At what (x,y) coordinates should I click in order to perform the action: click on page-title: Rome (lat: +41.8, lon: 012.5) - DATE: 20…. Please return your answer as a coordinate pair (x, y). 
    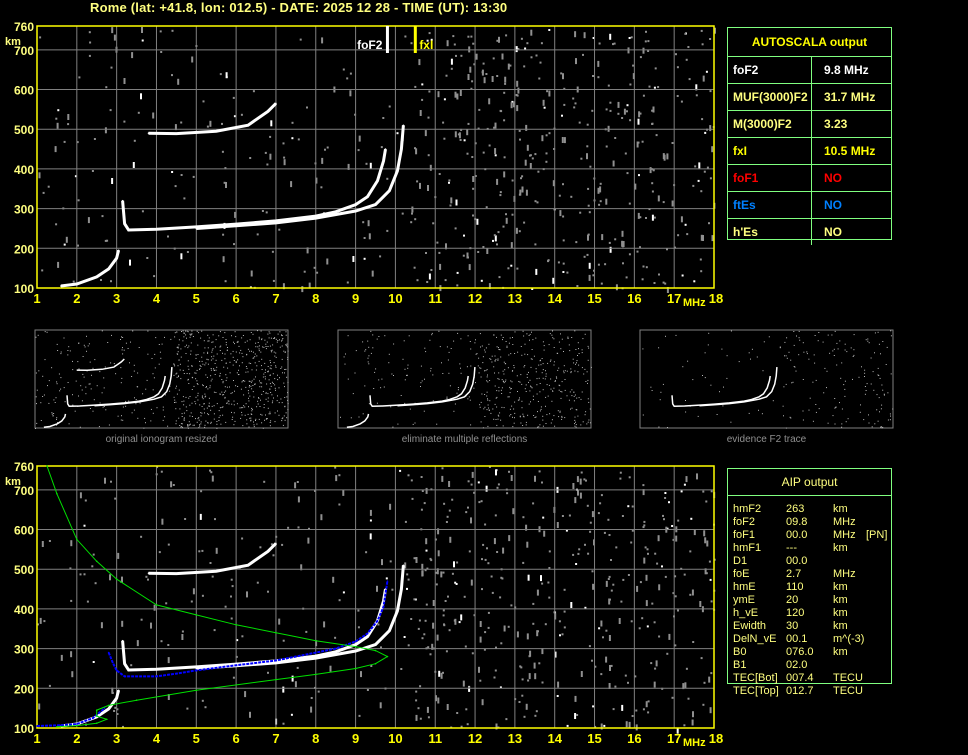
    Looking at the image, I should click on (299, 7).